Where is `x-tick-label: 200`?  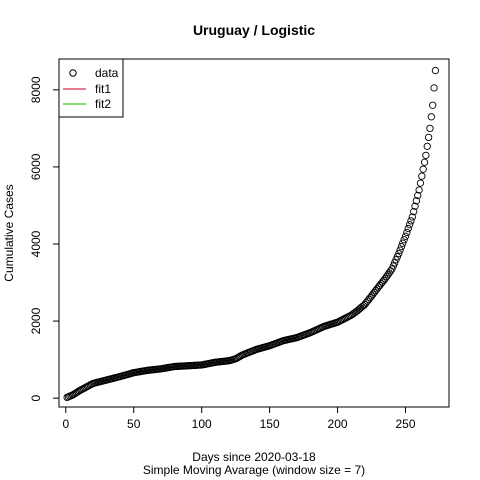 x-tick-label: 200 is located at coordinates (338, 424).